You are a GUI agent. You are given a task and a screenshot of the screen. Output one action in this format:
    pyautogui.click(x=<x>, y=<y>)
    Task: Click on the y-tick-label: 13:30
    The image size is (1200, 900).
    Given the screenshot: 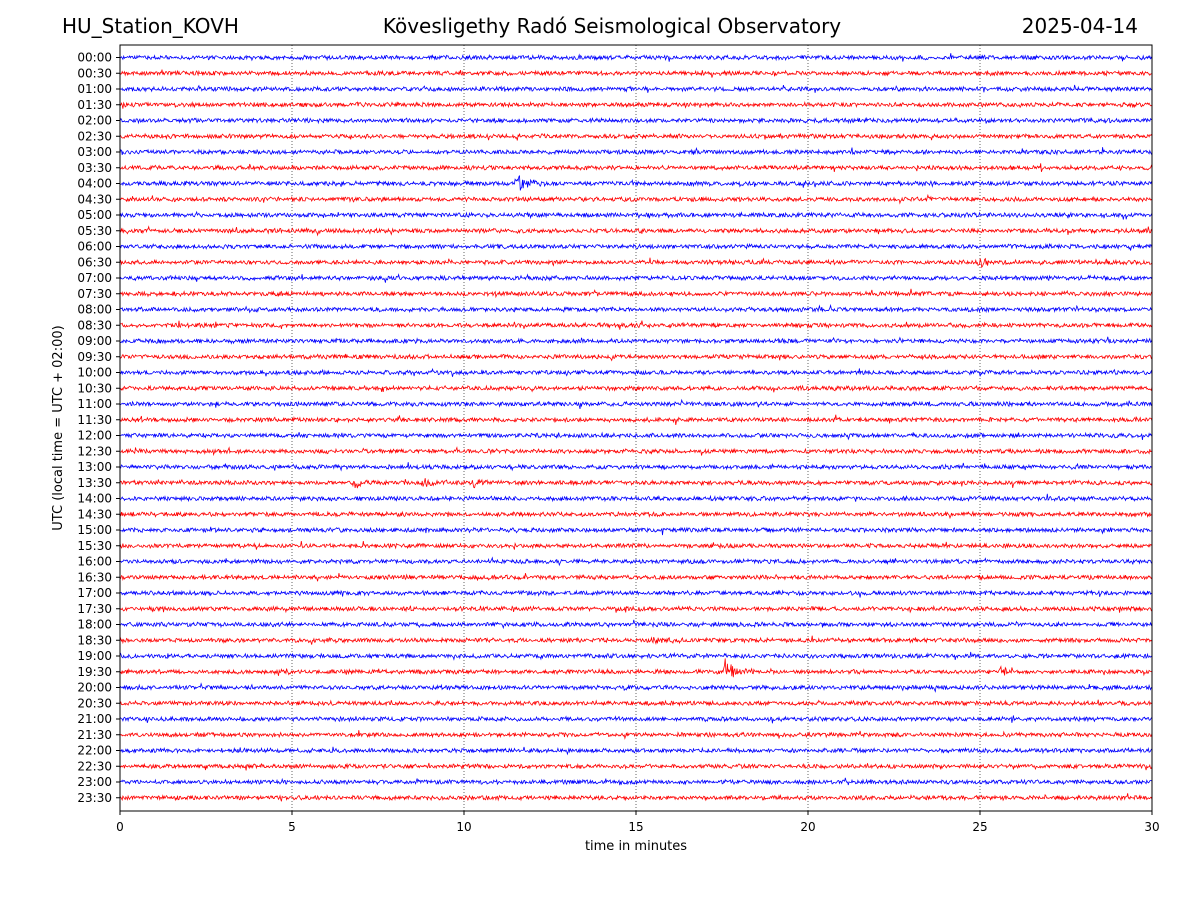 What is the action you would take?
    pyautogui.click(x=94, y=483)
    